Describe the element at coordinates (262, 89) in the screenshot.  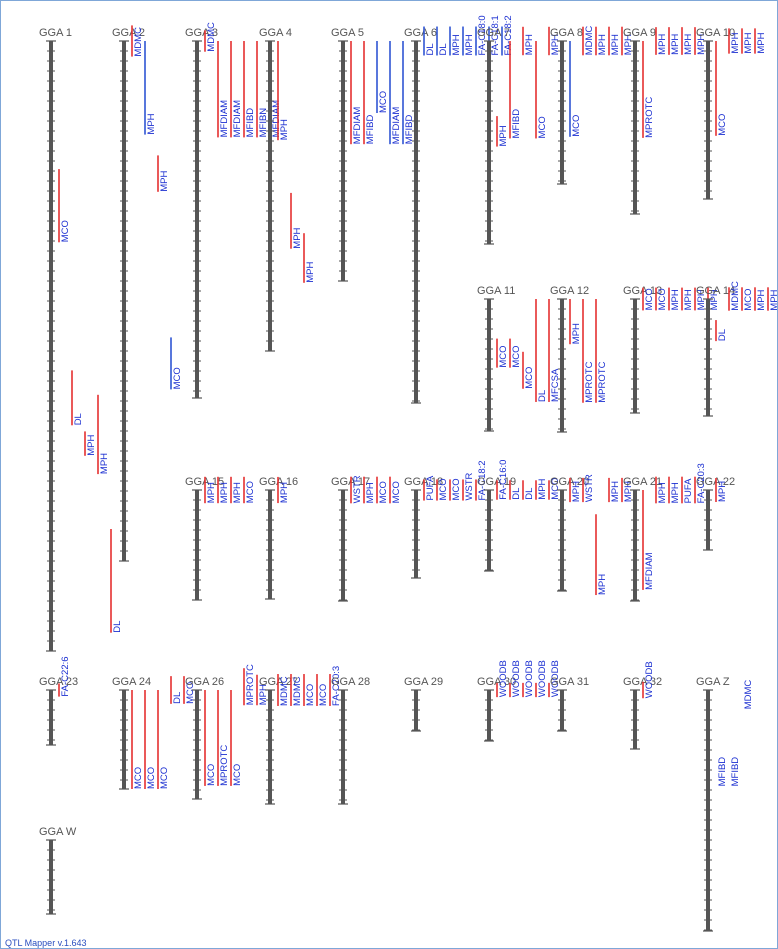
I see `qtl-mfibn: MFIBN` at that location.